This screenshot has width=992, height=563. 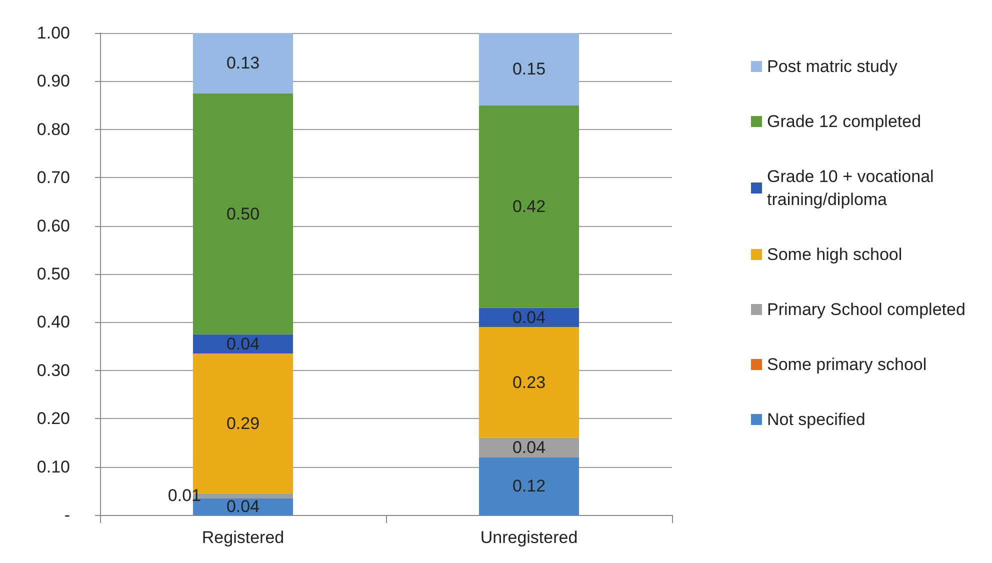 What do you see at coordinates (816, 419) in the screenshot?
I see `legend-label: Not specified` at bounding box center [816, 419].